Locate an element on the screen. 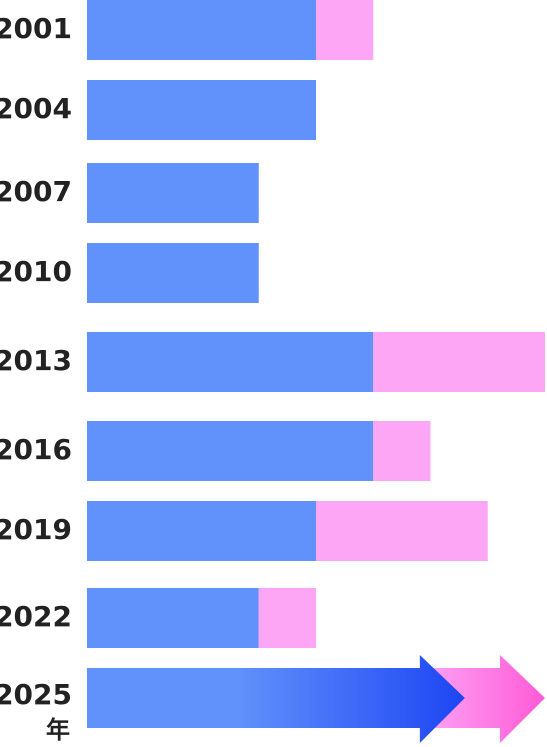  y-tick-label: 2007 is located at coordinates (36, 191).